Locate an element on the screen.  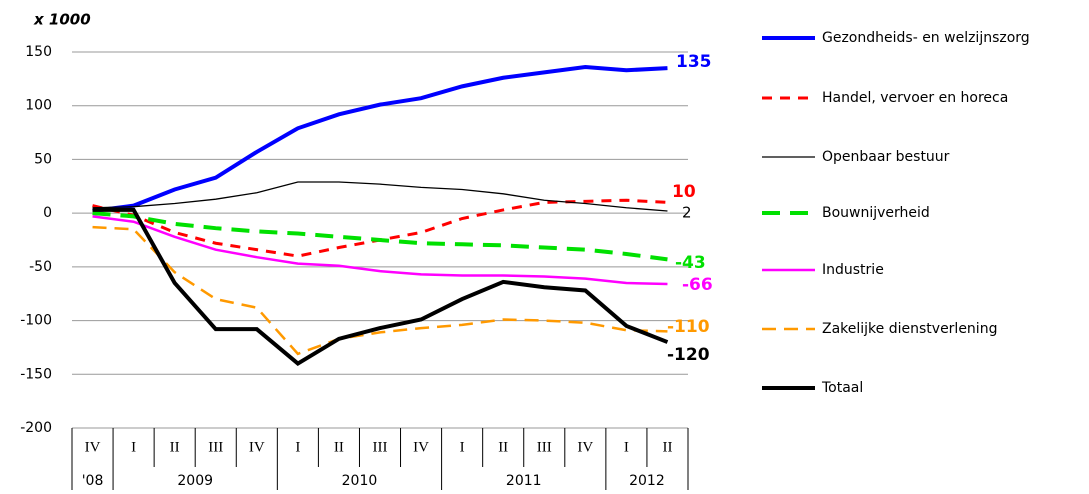
legend-label: Totaal is located at coordinates (842, 388).